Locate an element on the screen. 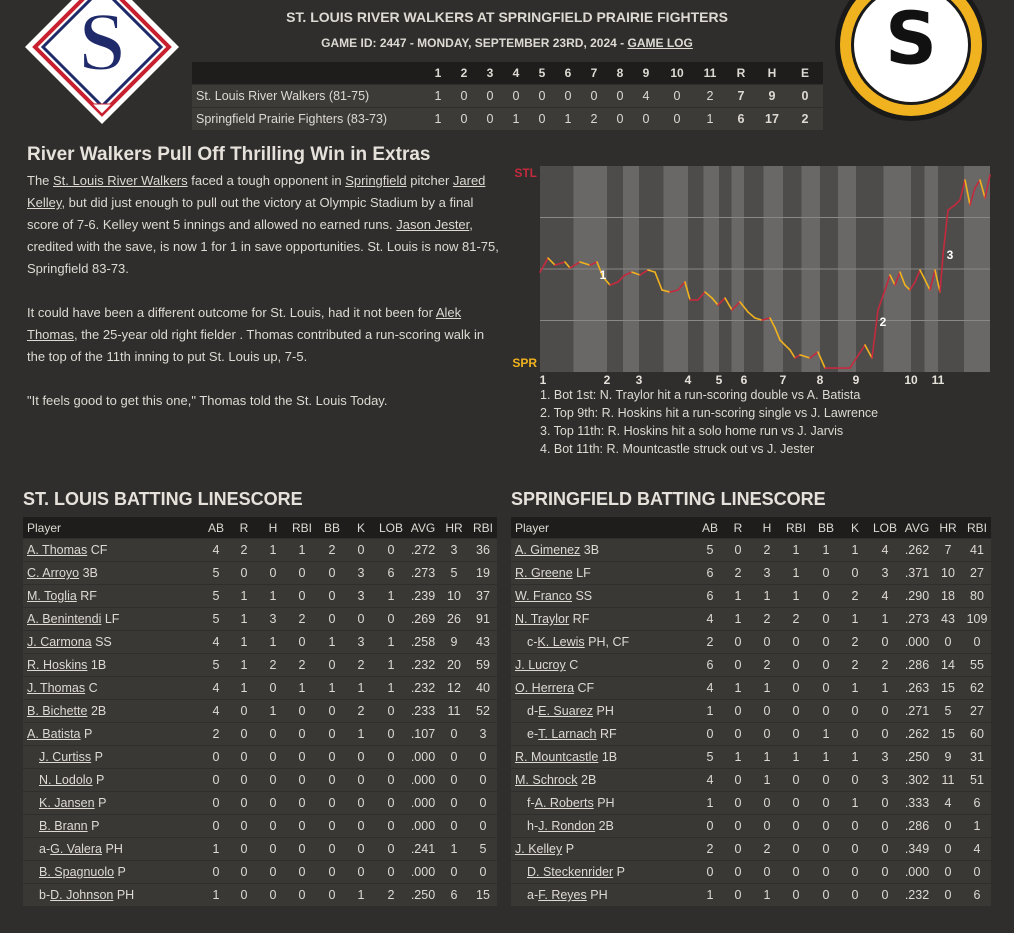 The height and width of the screenshot is (933, 1014). player-name: A. Benintendi is located at coordinates (64, 619).